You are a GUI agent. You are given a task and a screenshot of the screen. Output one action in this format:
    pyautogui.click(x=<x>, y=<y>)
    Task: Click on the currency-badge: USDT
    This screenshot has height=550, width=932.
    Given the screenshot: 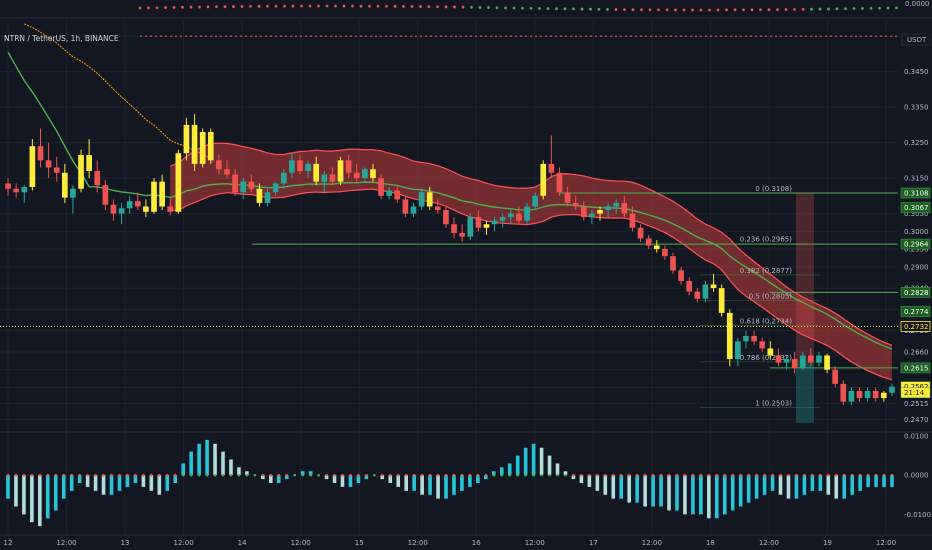 What is the action you would take?
    pyautogui.click(x=917, y=40)
    